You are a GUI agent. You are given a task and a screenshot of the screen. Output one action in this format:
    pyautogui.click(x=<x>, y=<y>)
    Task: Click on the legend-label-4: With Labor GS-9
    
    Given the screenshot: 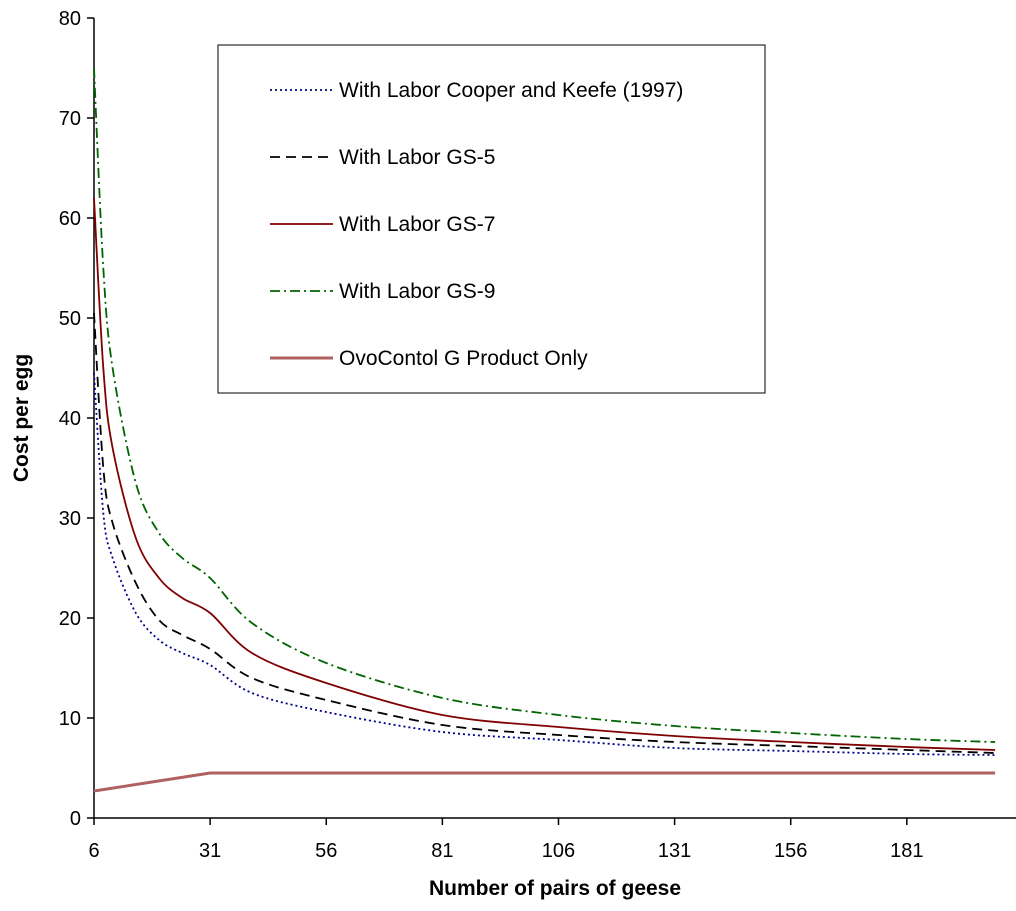 What is the action you would take?
    pyautogui.click(x=417, y=291)
    